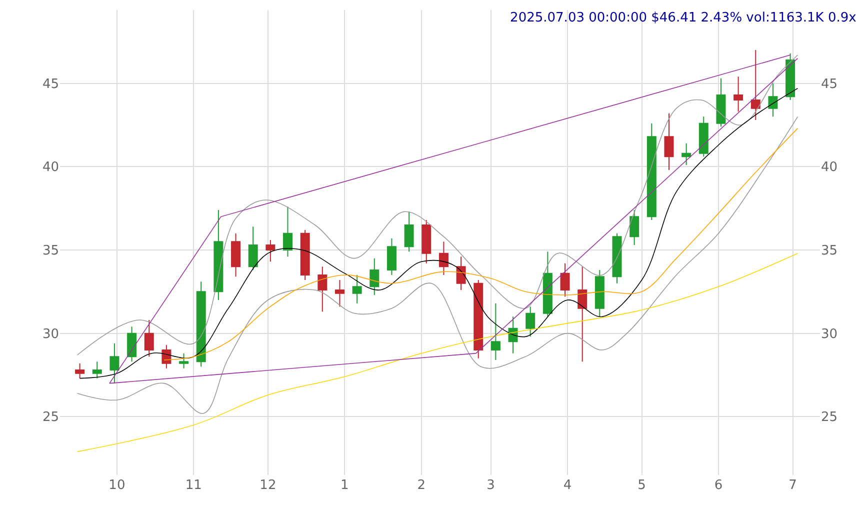  What do you see at coordinates (268, 485) in the screenshot?
I see `x-tick-label: 12` at bounding box center [268, 485].